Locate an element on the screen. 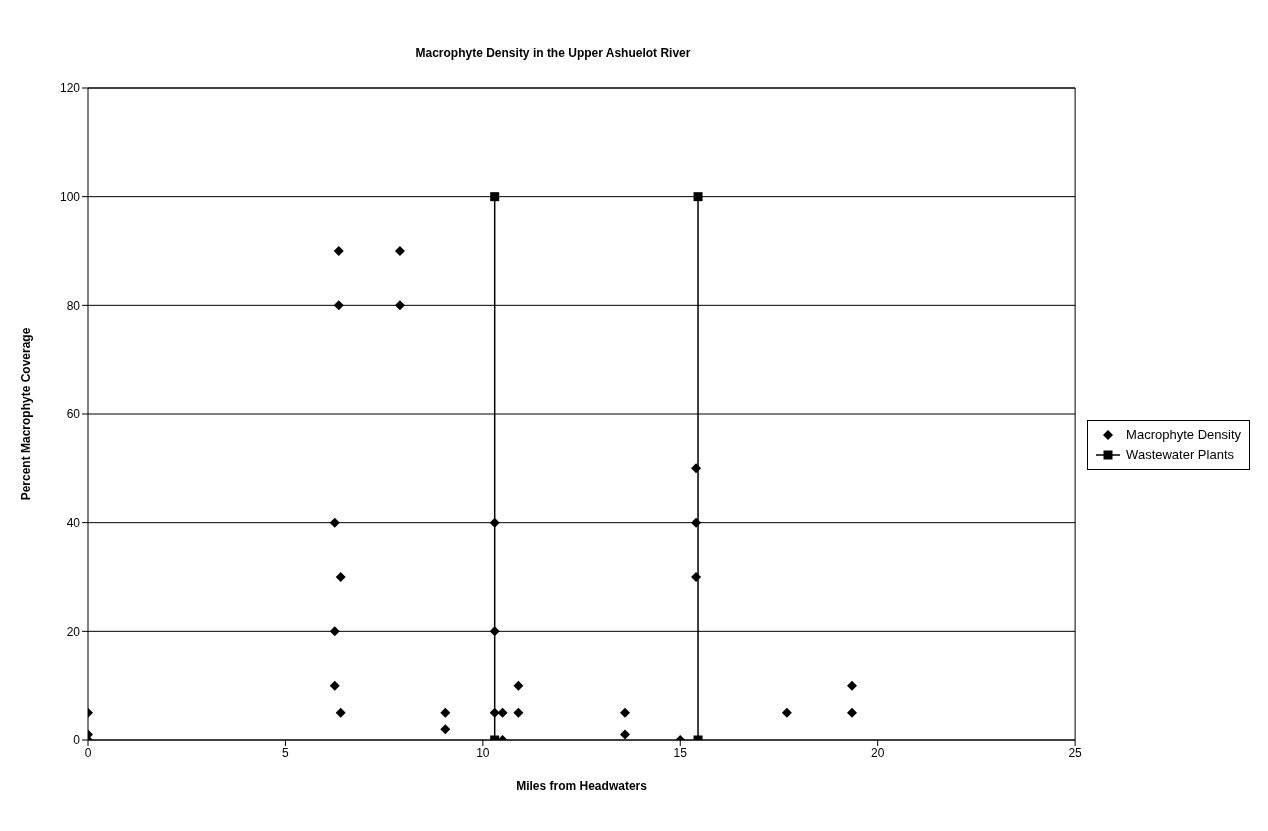 Image resolution: width=1268 pixels, height=831 pixels. y-tick-label: 60 is located at coordinates (73, 414).